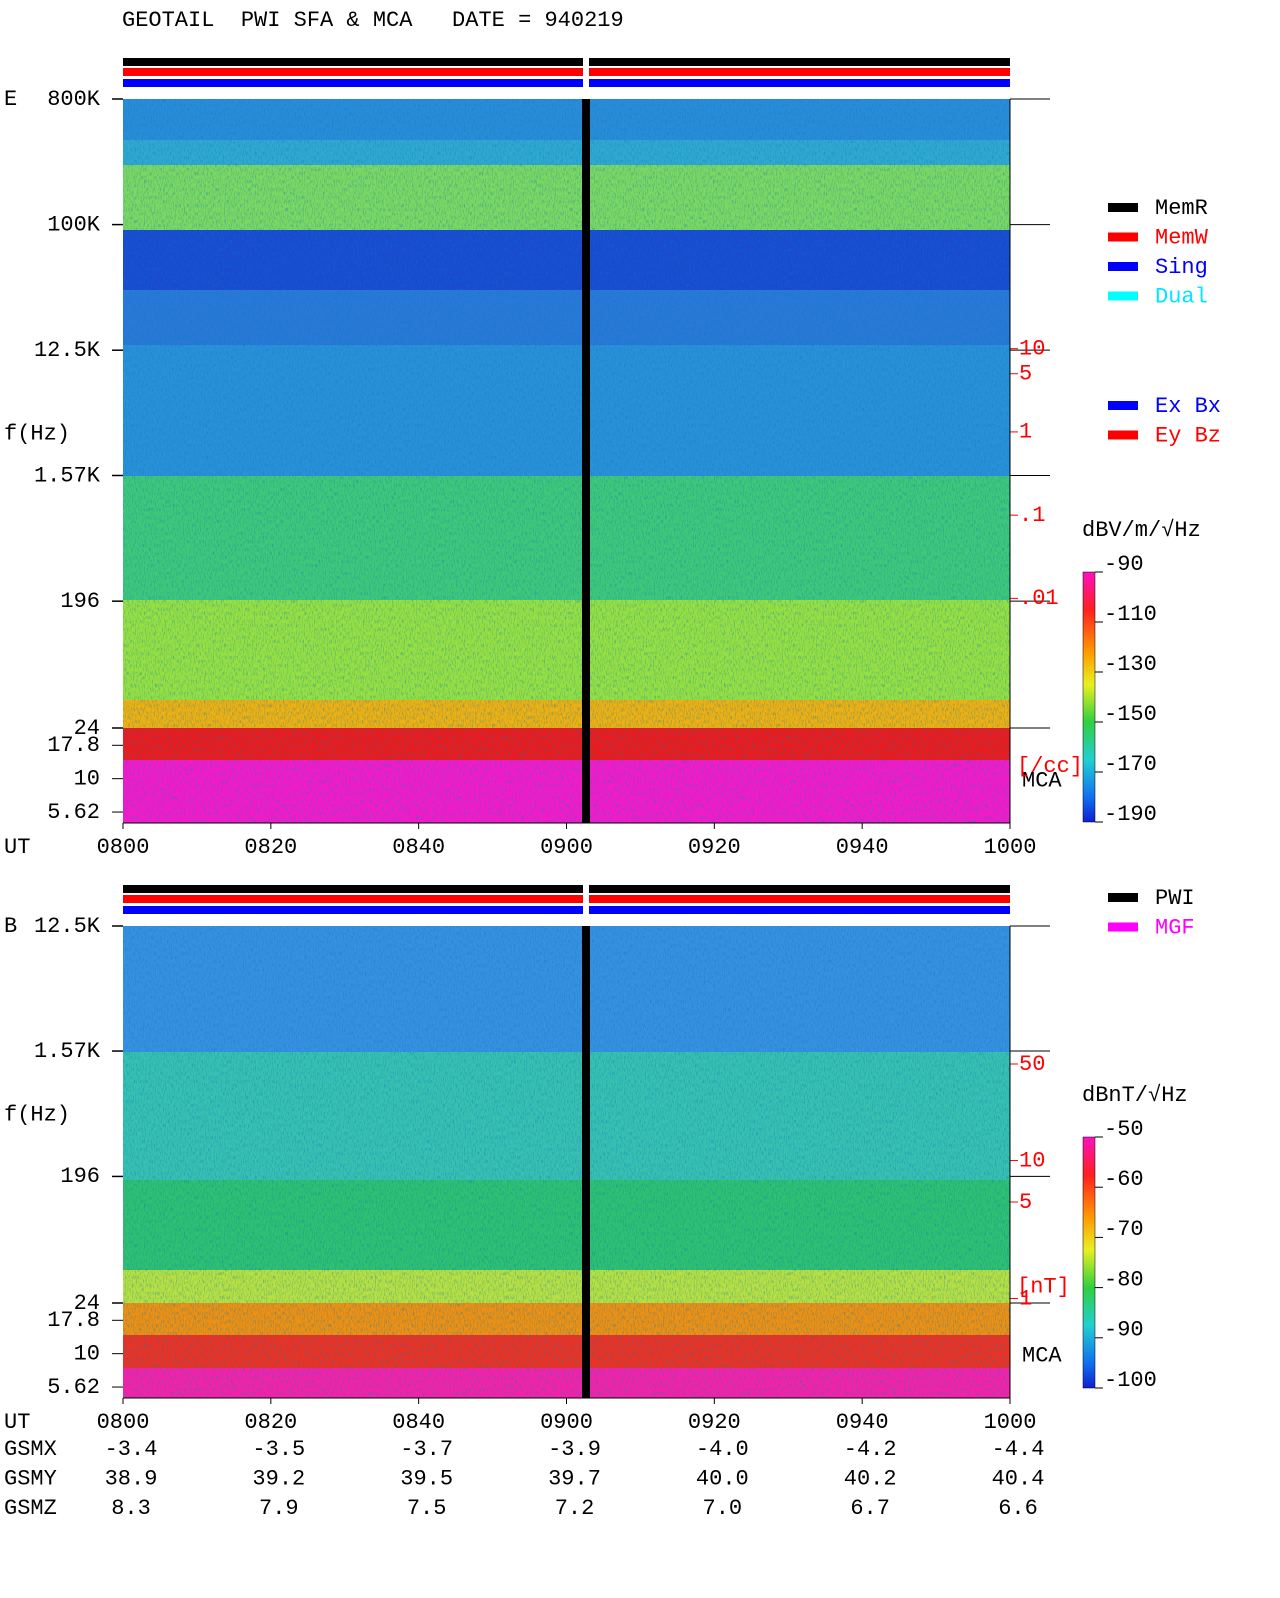 The width and height of the screenshot is (1280, 1598). I want to click on legend-label: MemW, so click(1182, 237).